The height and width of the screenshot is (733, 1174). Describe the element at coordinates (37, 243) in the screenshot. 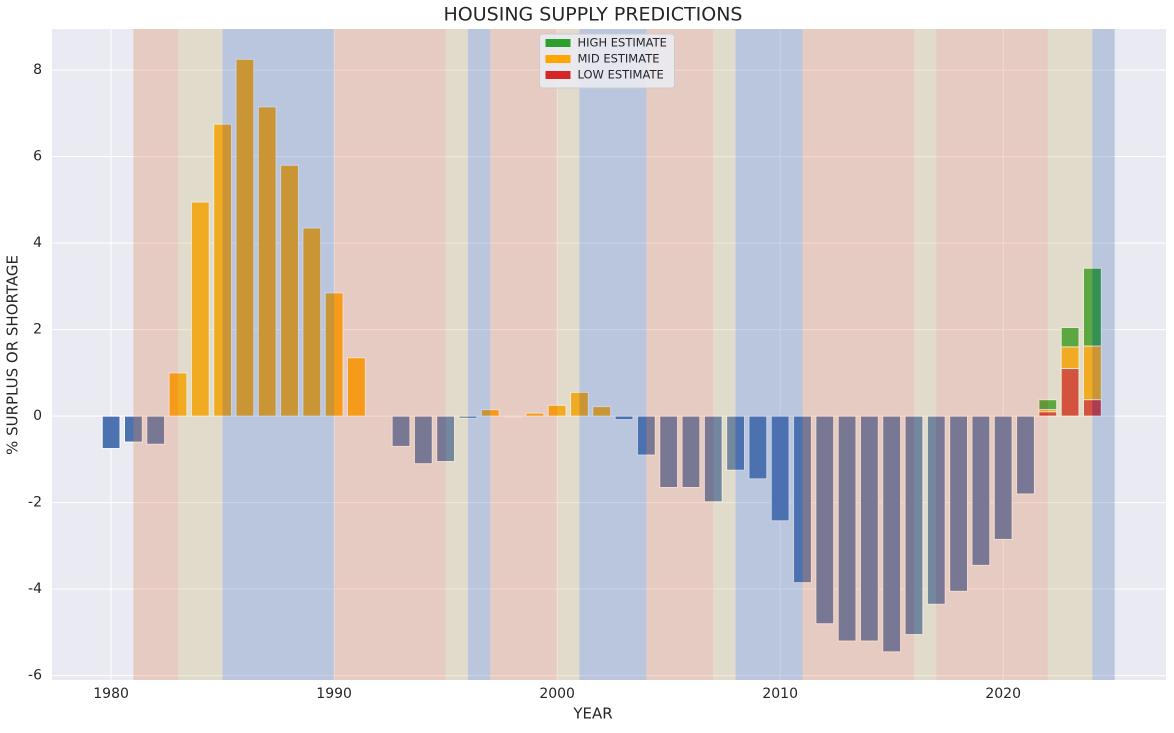

I see `y-tick-label: 4` at that location.